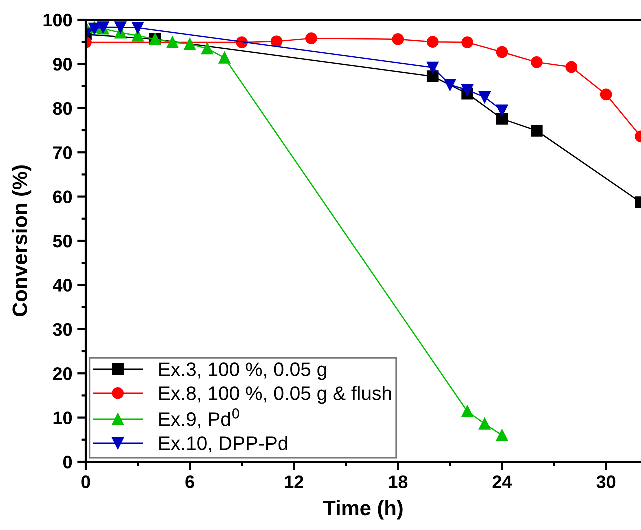 The height and width of the screenshot is (530, 641). Describe the element at coordinates (67, 462) in the screenshot. I see `y-tick-label: 0` at that location.